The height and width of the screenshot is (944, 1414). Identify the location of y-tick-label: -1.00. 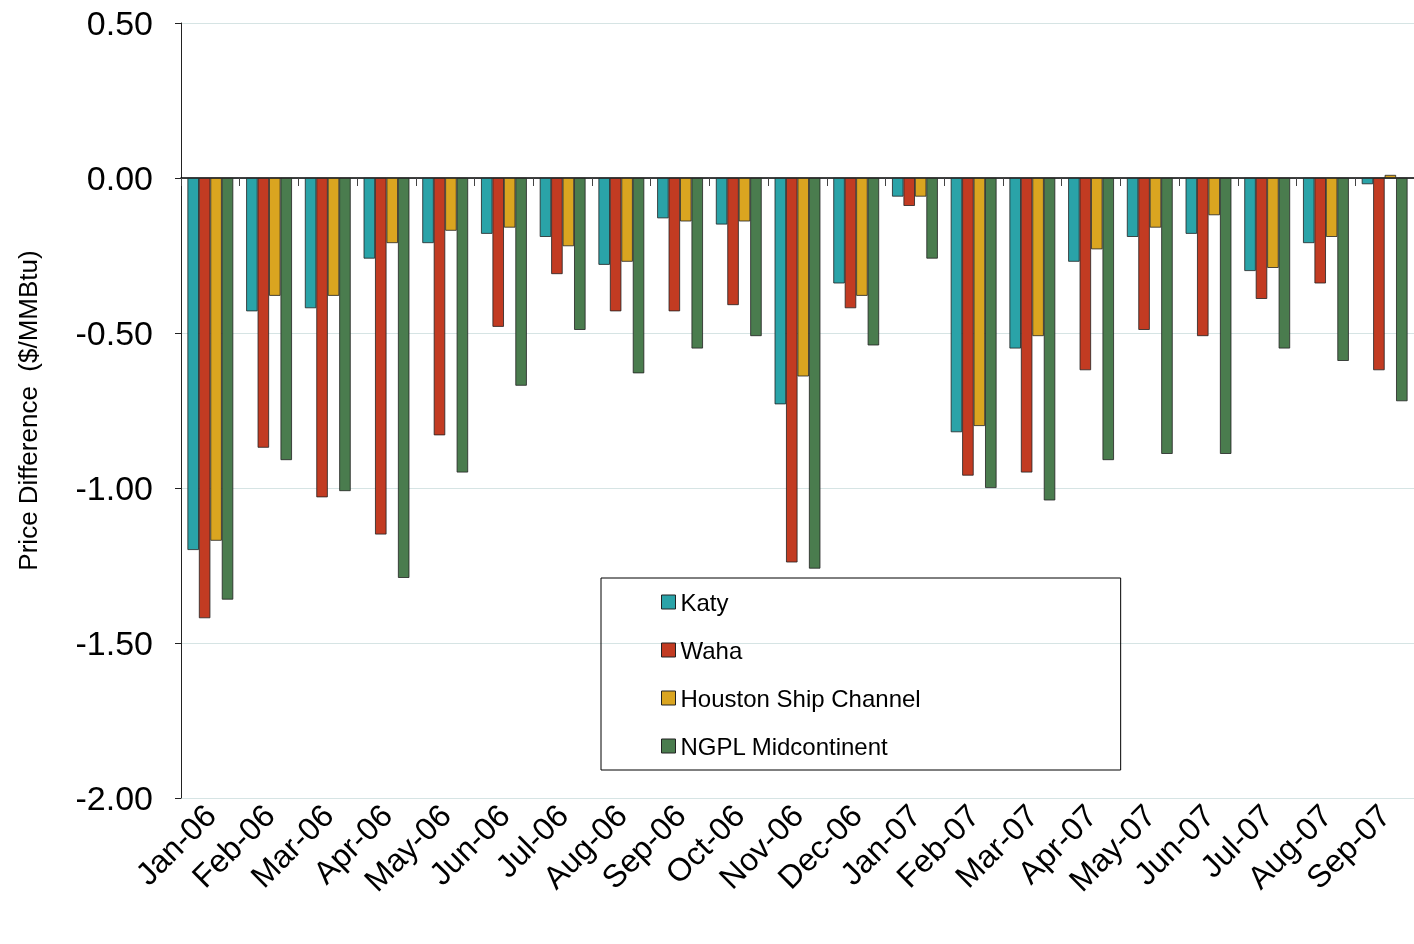
(114, 488).